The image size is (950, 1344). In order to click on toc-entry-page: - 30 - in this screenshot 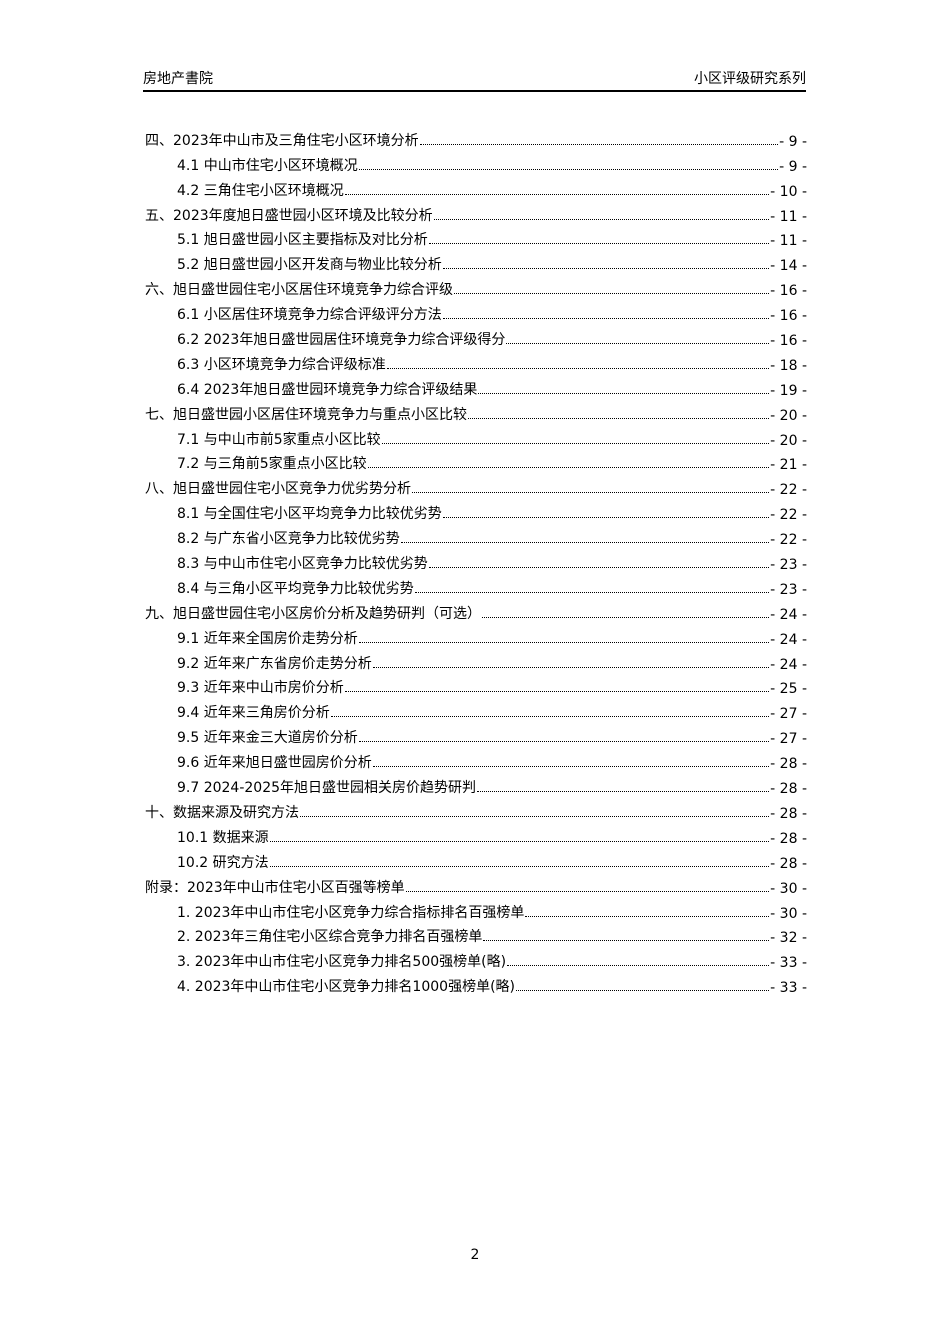, I will do `click(788, 888)`.